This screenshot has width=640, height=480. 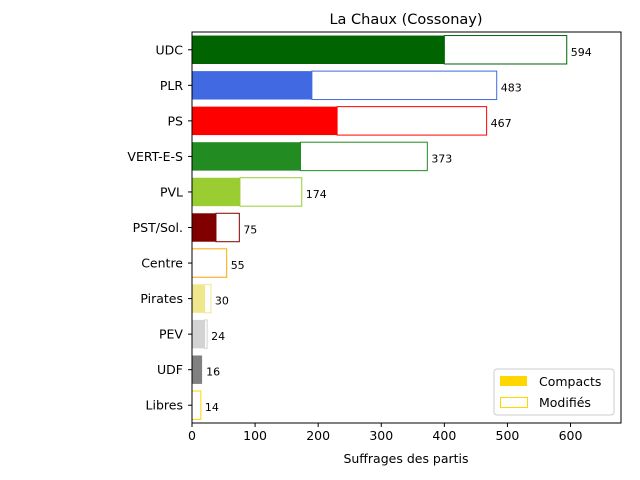 I want to click on data-label-centre: 55, so click(x=238, y=265).